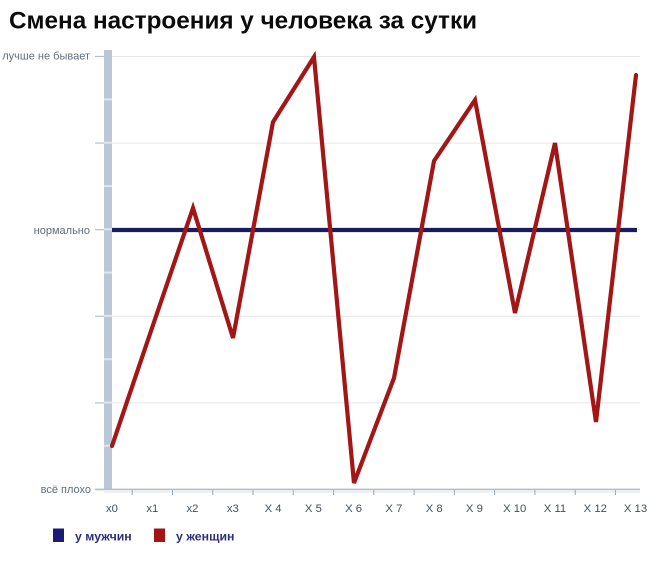  What do you see at coordinates (313, 509) in the screenshot?
I see `svg-text: X 5` at bounding box center [313, 509].